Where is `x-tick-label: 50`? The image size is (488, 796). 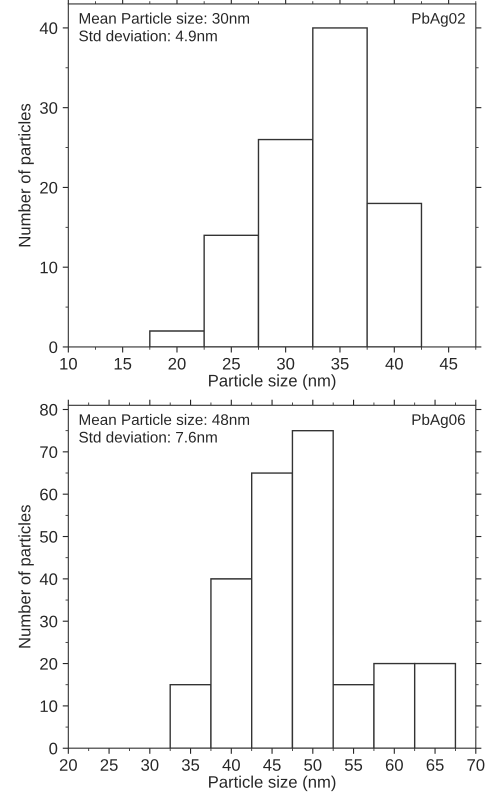 x-tick-label: 50 is located at coordinates (313, 765).